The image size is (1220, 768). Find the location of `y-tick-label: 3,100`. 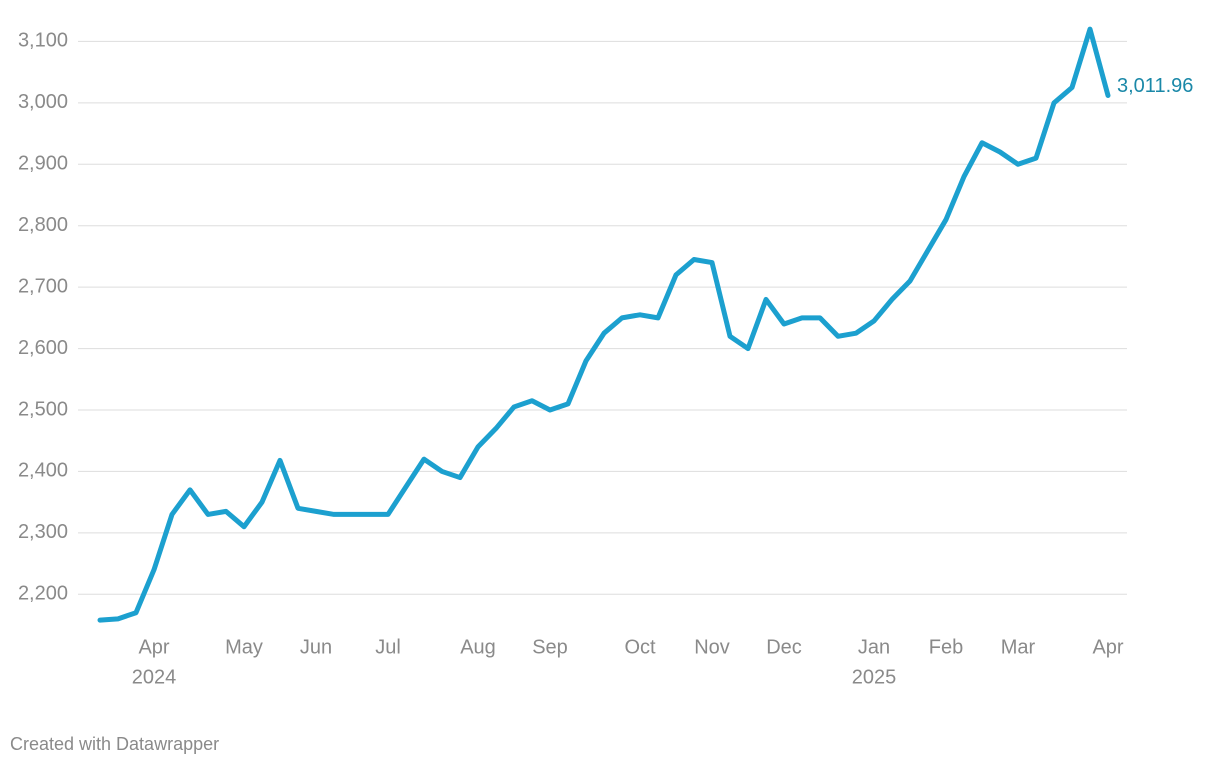

y-tick-label: 3,100 is located at coordinates (43, 41).